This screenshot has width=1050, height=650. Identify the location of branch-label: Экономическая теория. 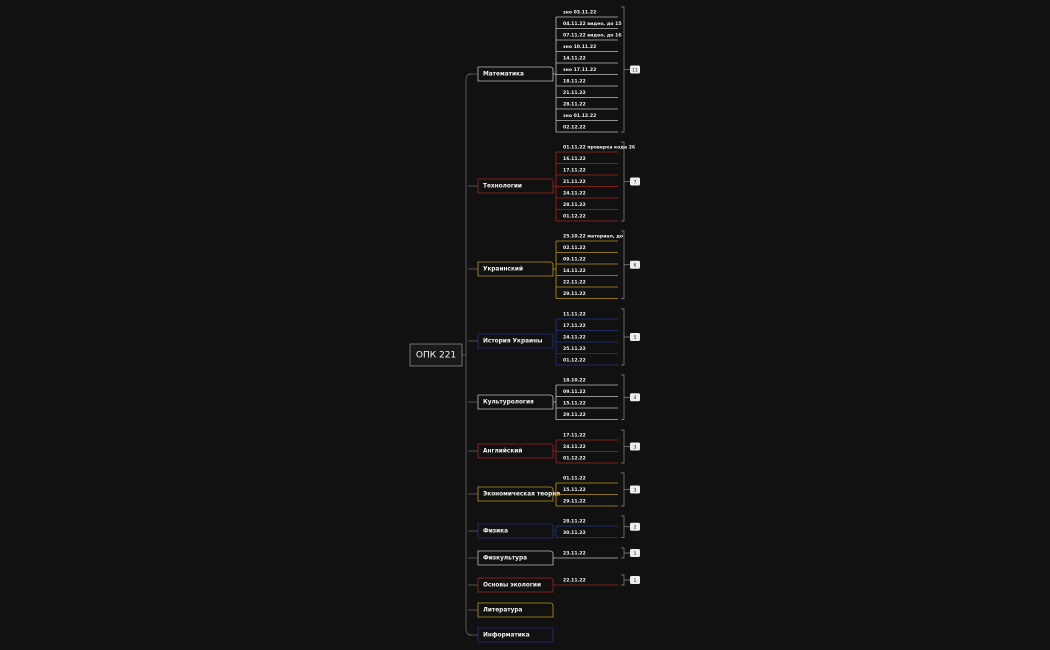
(521, 495).